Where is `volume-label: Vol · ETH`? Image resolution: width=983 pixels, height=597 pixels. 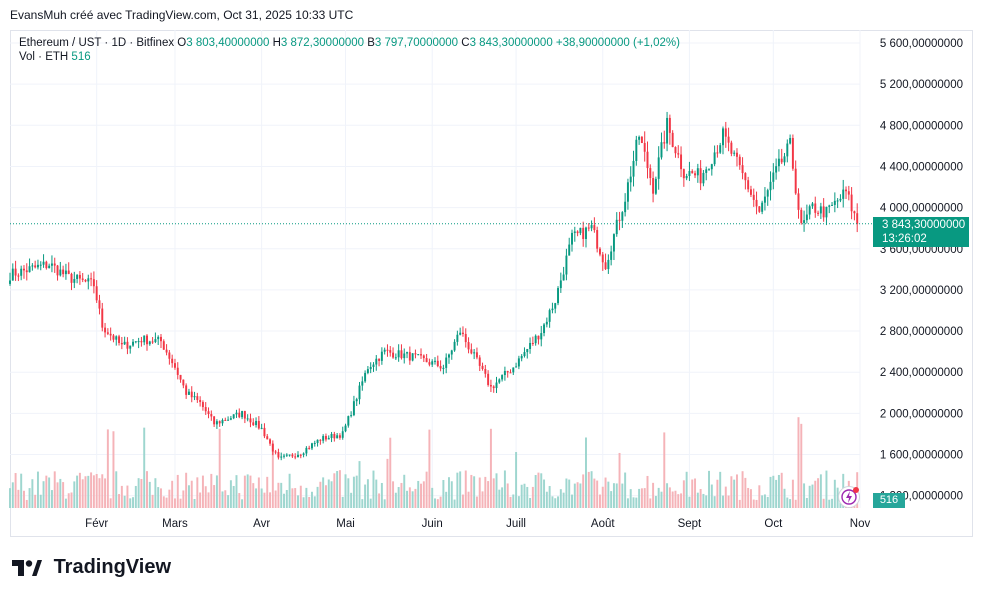
volume-label: Vol · ETH is located at coordinates (44, 57).